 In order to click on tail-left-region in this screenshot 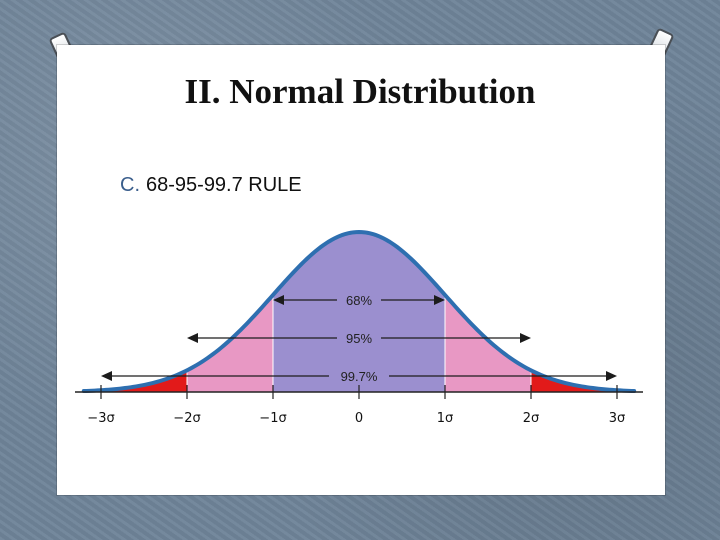, I will do `click(144, 381)`.